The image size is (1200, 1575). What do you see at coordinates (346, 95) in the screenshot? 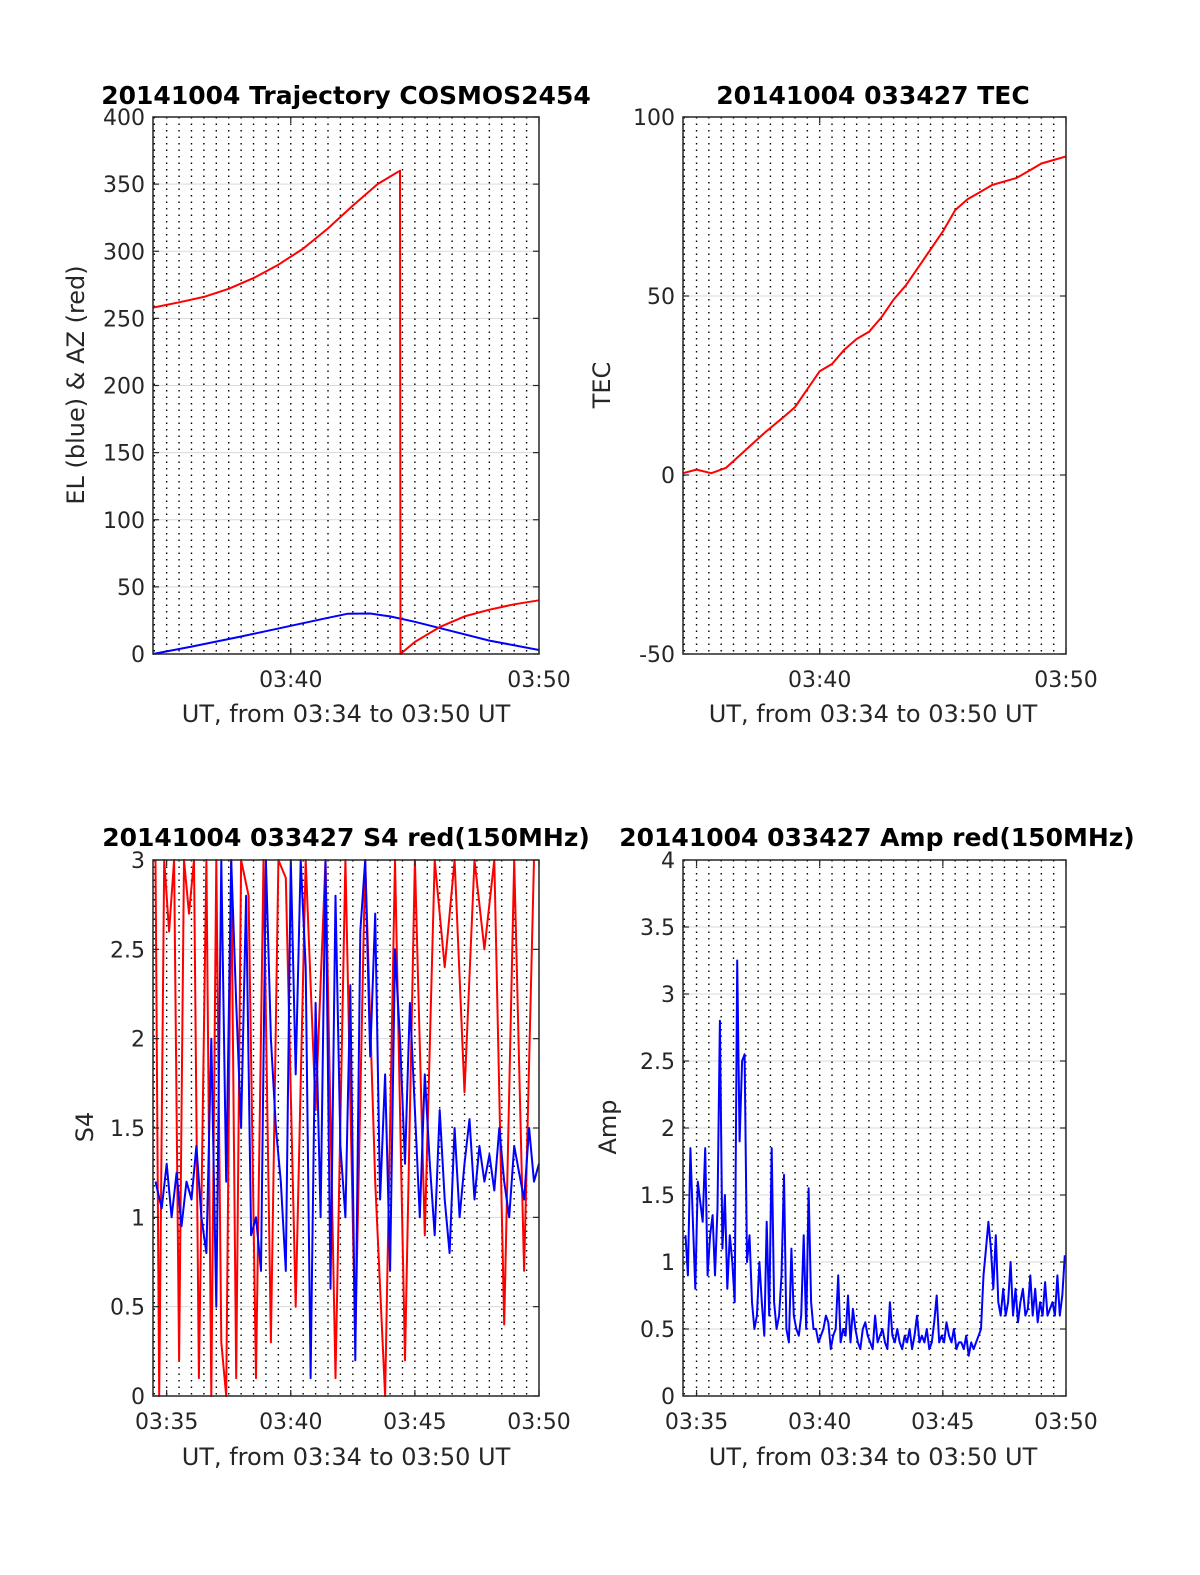
I see `trajectory-title: 20141004 Trajectory COSMOS2454` at bounding box center [346, 95].